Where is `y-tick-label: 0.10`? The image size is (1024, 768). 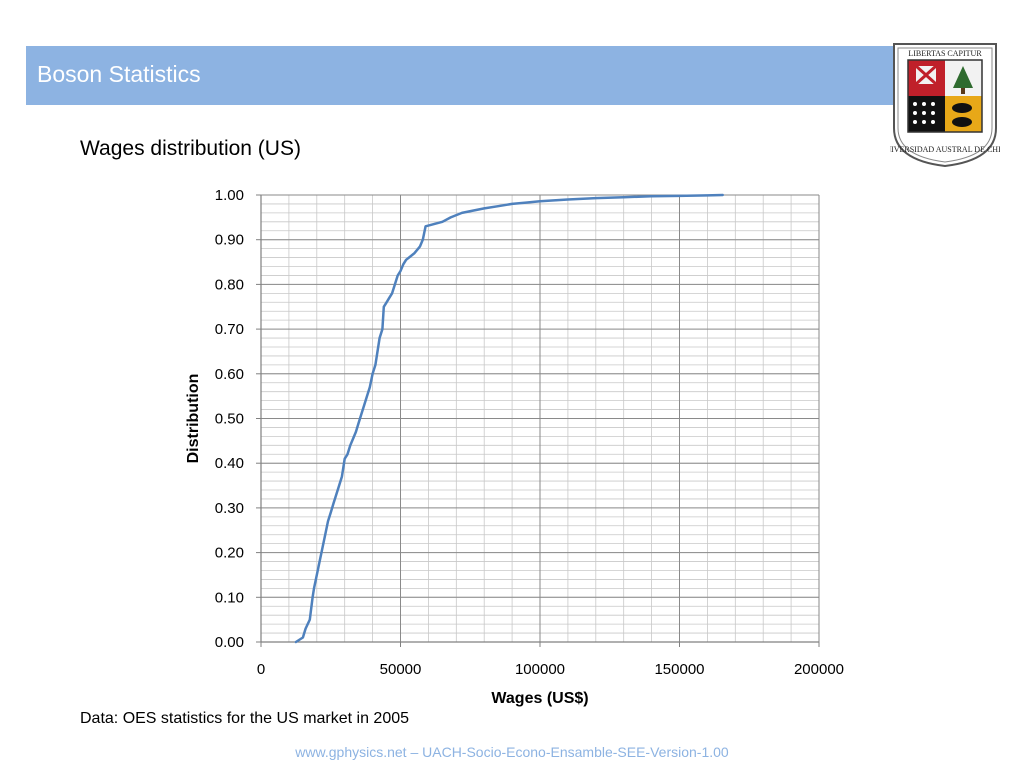 y-tick-label: 0.10 is located at coordinates (229, 597).